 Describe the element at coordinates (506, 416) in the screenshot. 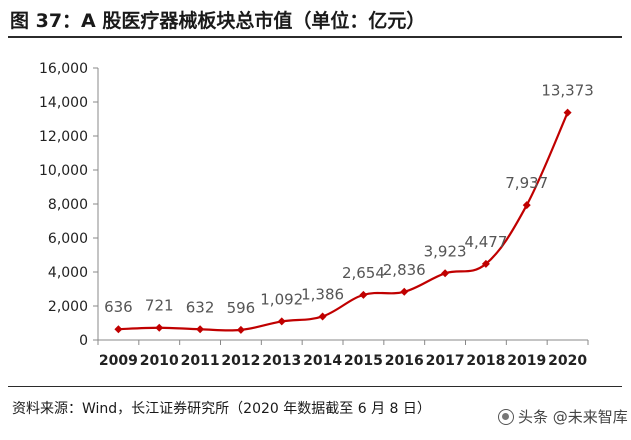

I see `watermark-logo-icon` at that location.